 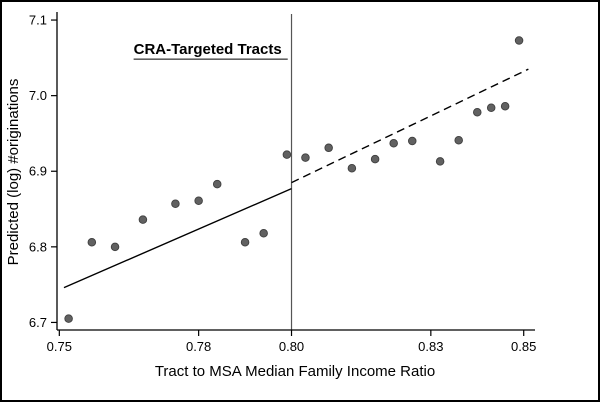 I want to click on y-tick-label: 6.9, so click(x=38, y=171).